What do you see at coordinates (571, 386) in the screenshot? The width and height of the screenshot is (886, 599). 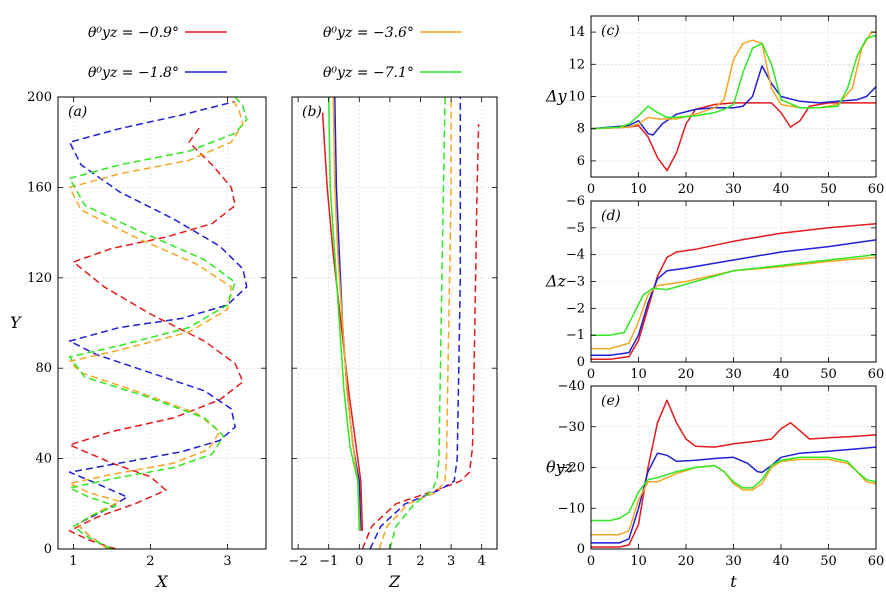 I see `y-tick-label: −40` at bounding box center [571, 386].